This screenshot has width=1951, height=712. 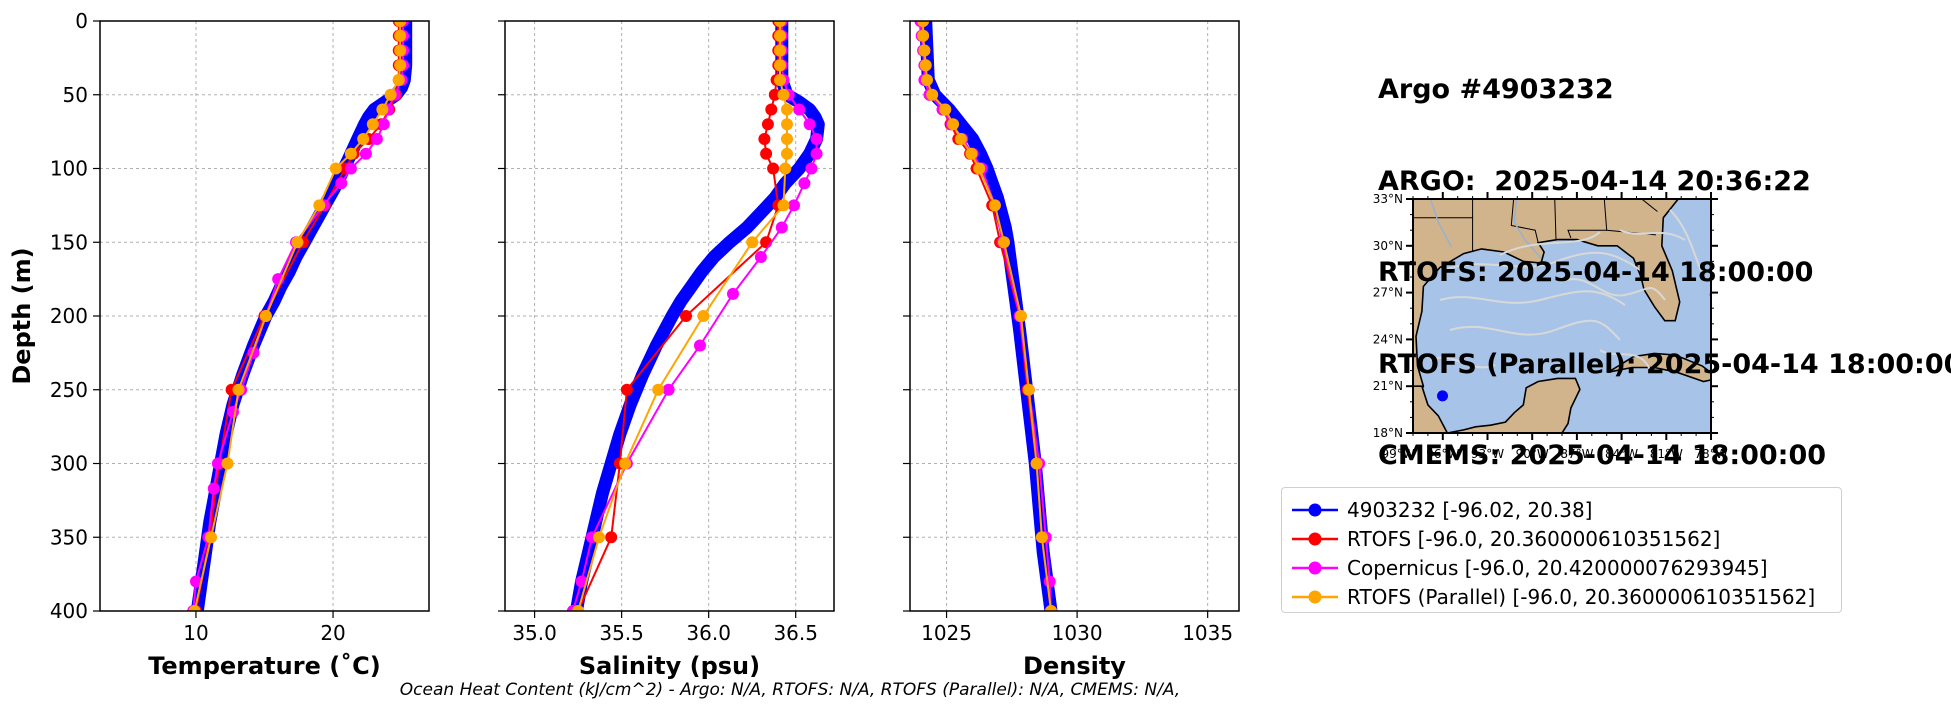 I want to click on x-axis-label: Temperature (˚C), so click(x=264, y=666).